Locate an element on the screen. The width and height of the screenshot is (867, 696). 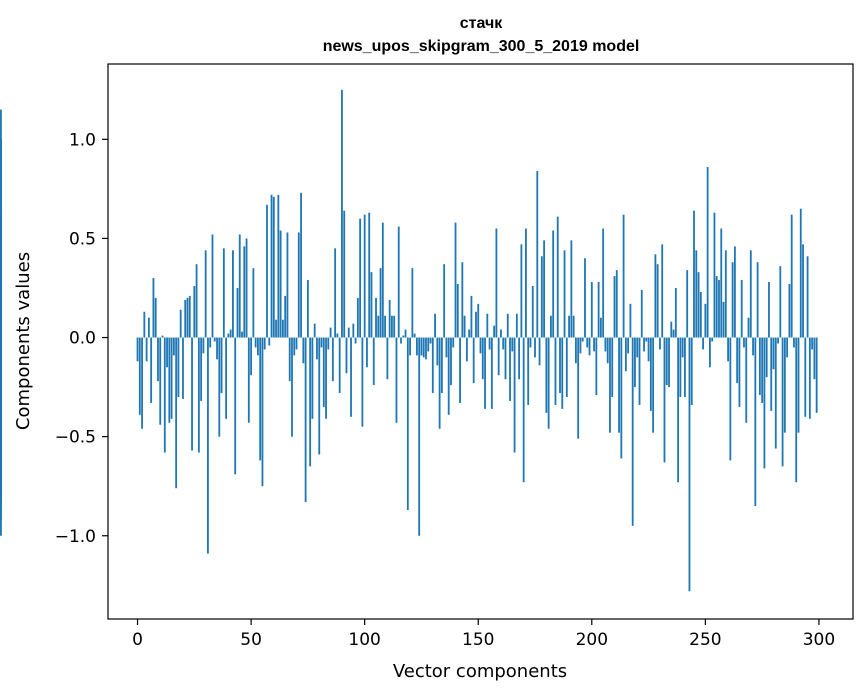
x-axis-ticks: 0 50 100 150 200 250 300 is located at coordinates (483, 634).